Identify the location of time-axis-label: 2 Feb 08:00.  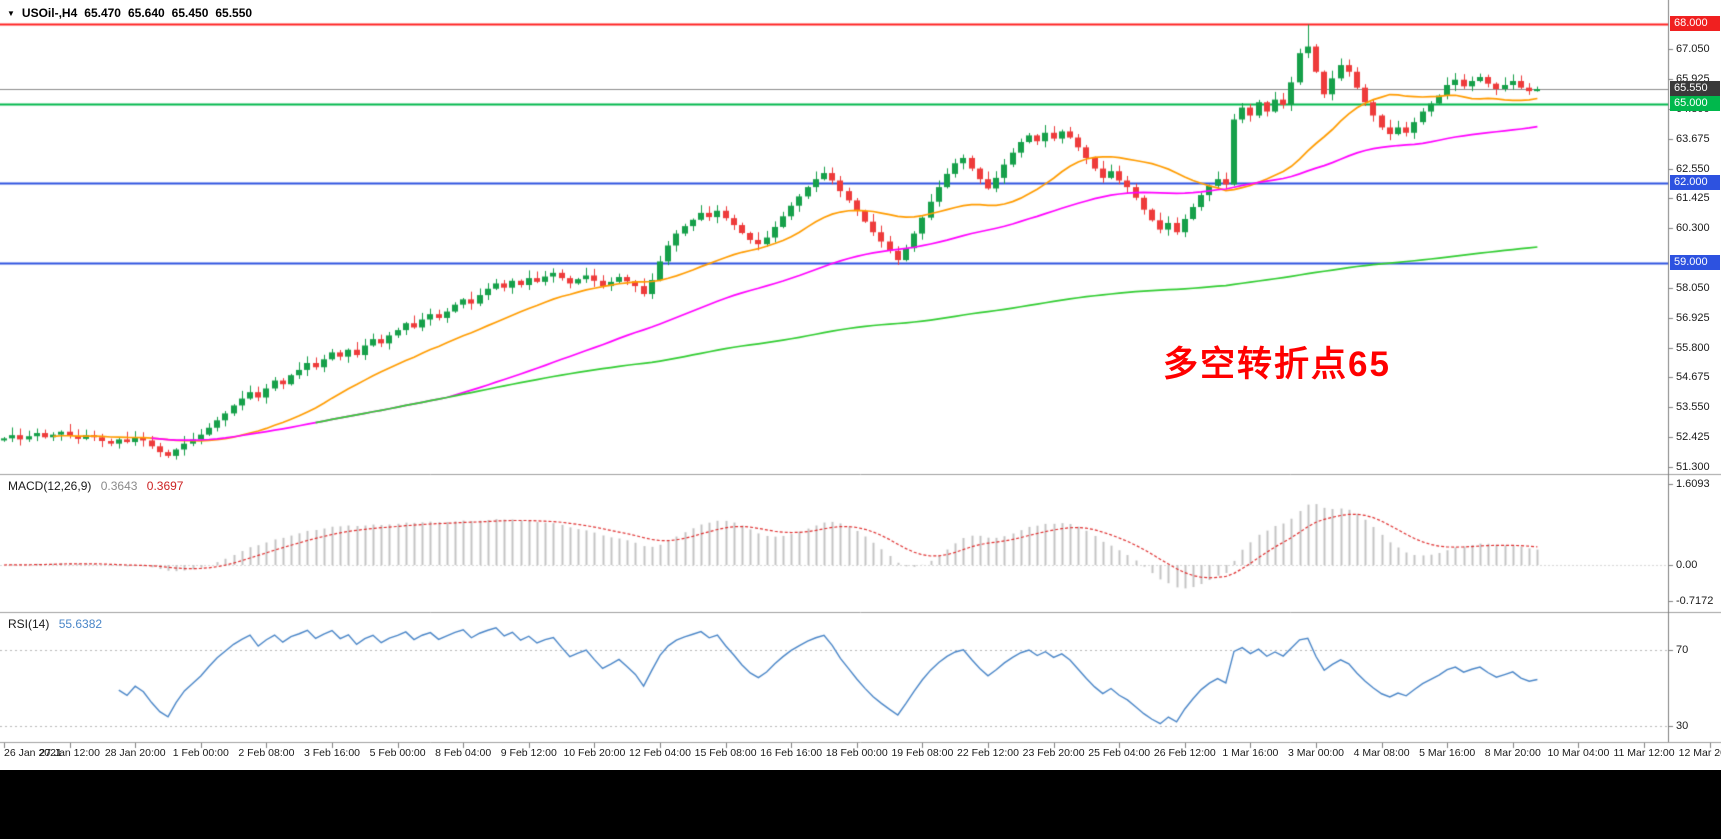
(266, 753).